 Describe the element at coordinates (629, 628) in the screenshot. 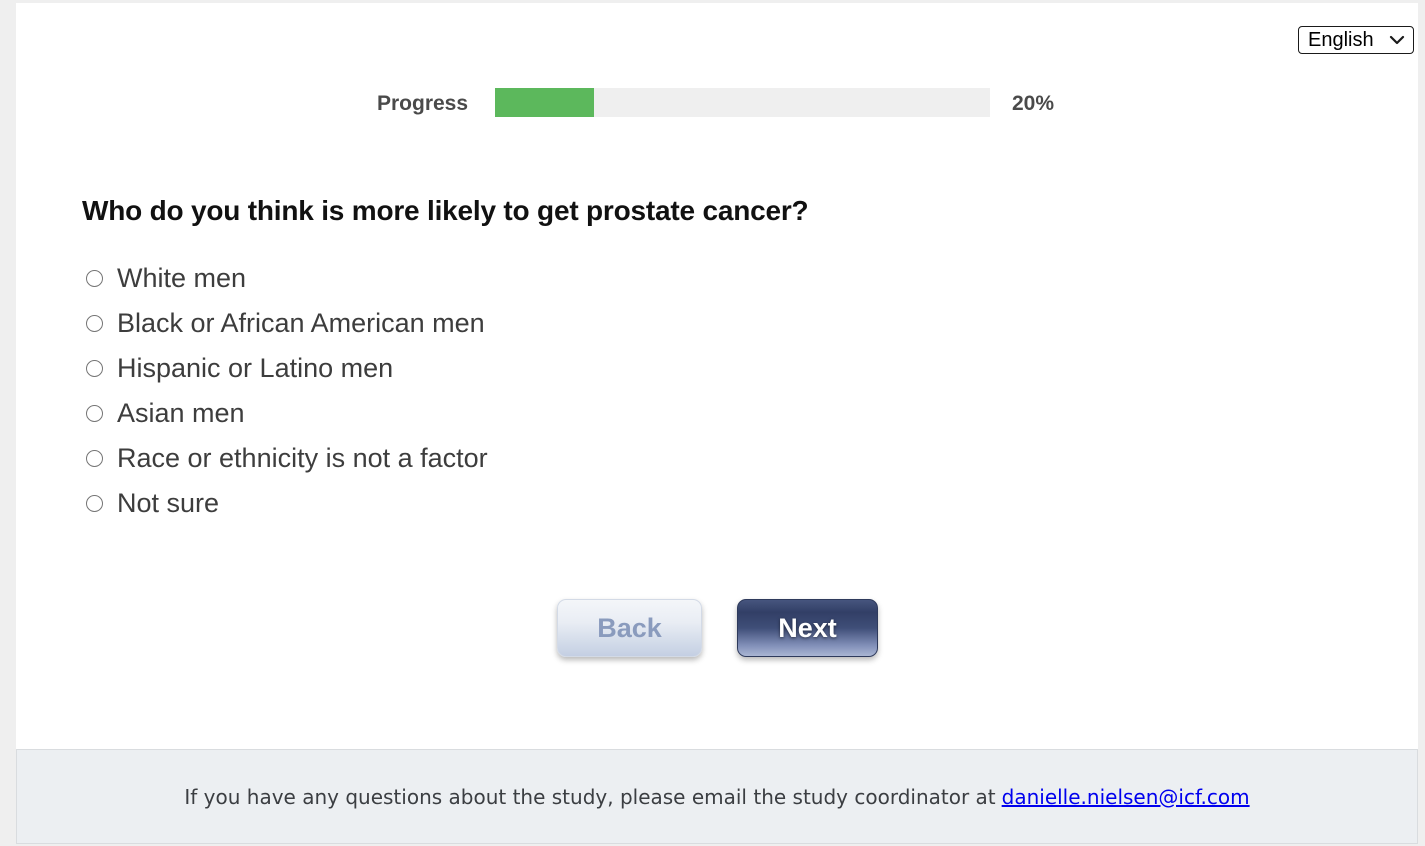

I see `back-button: Back` at that location.